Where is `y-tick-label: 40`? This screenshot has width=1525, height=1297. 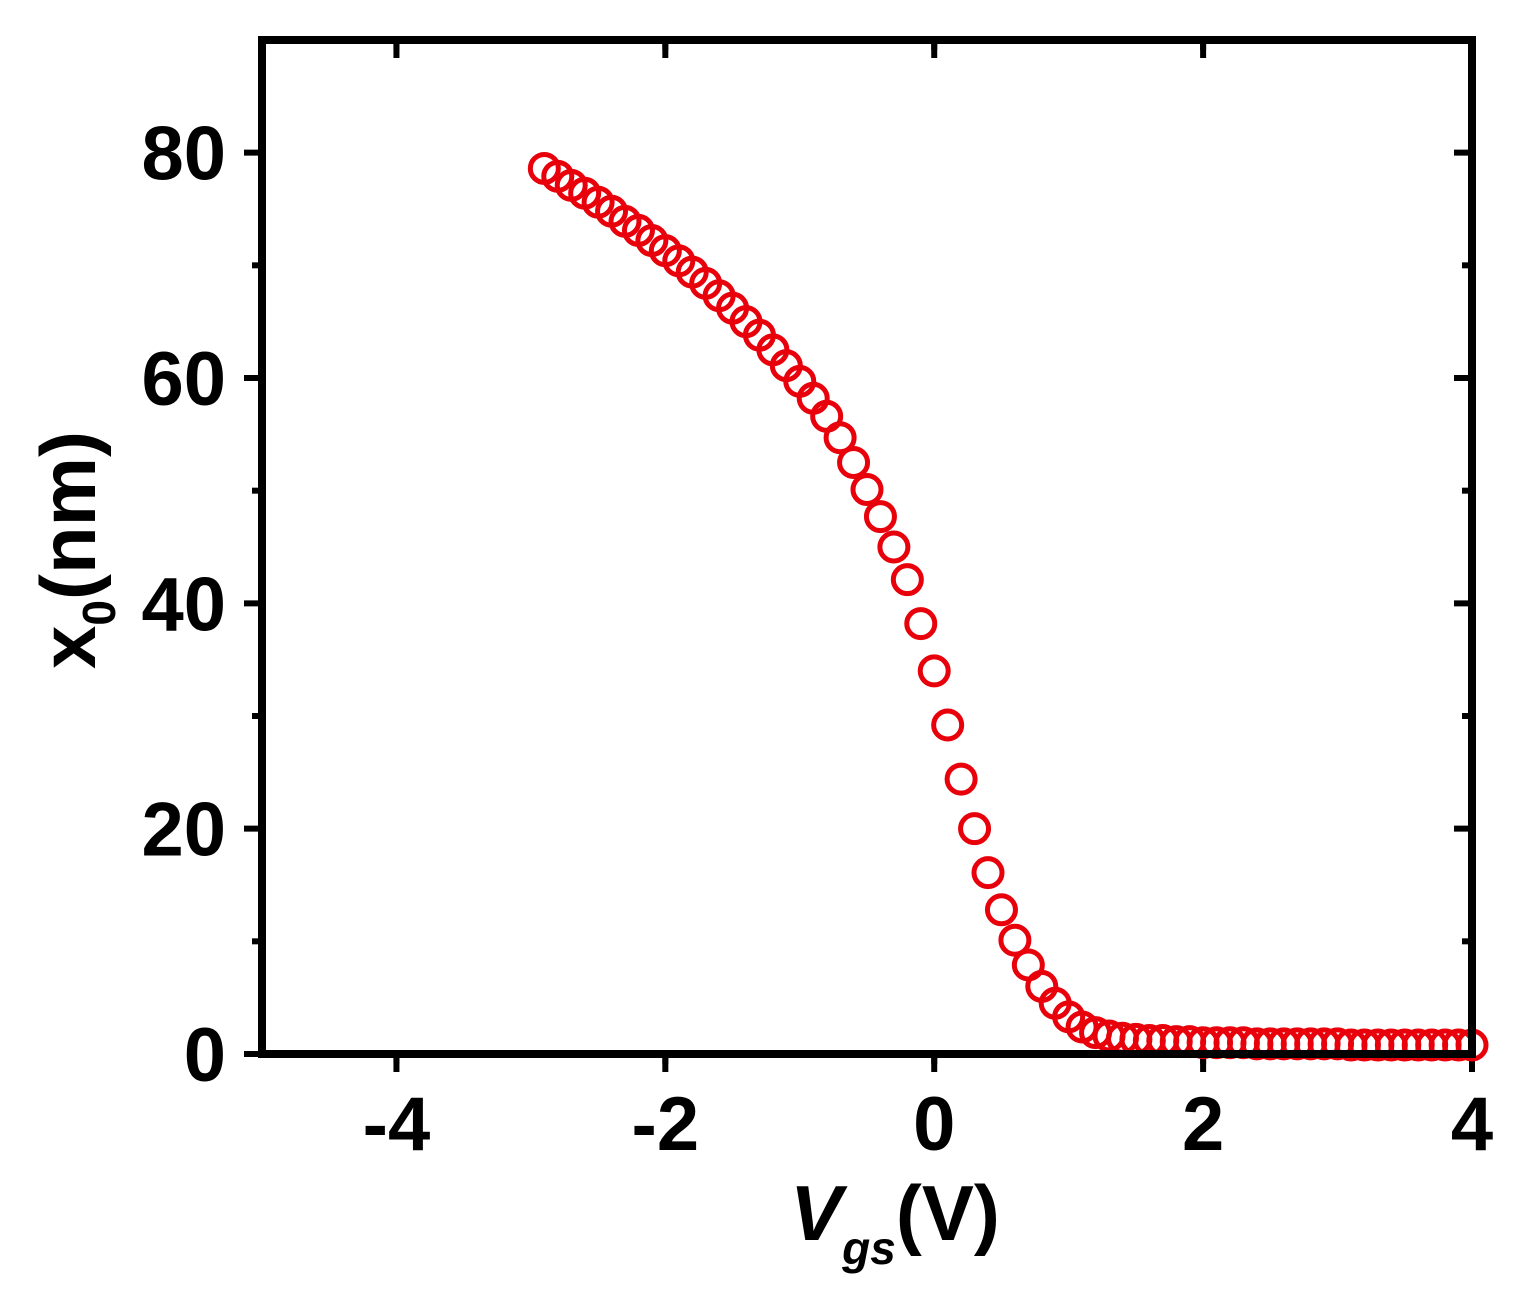
y-tick-label: 40 is located at coordinates (183, 604).